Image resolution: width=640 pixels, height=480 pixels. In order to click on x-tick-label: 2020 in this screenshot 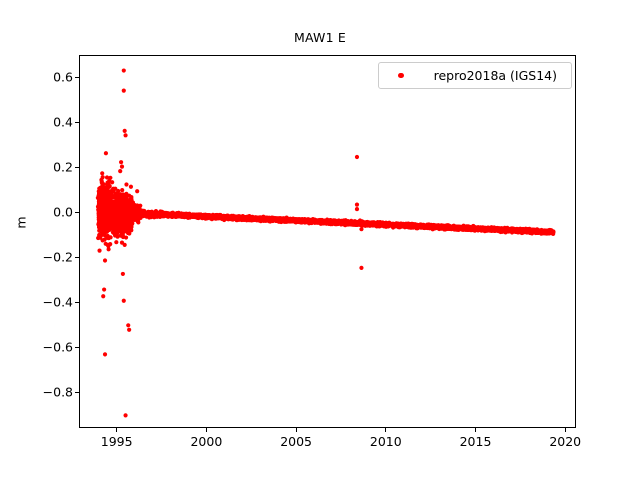, I will do `click(565, 441)`.